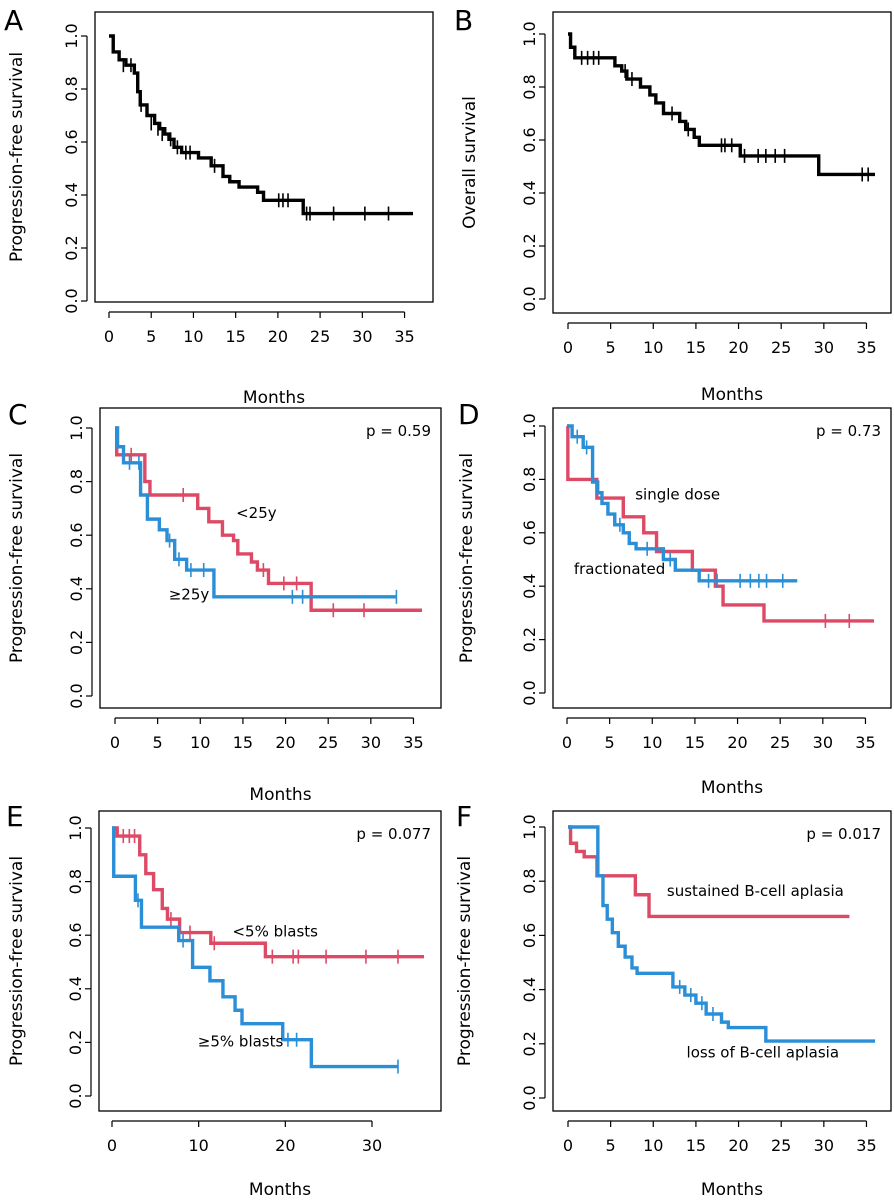 The width and height of the screenshot is (894, 1200). Describe the element at coordinates (241, 1041) in the screenshot. I see `curve-label: ≥5% blasts` at that location.